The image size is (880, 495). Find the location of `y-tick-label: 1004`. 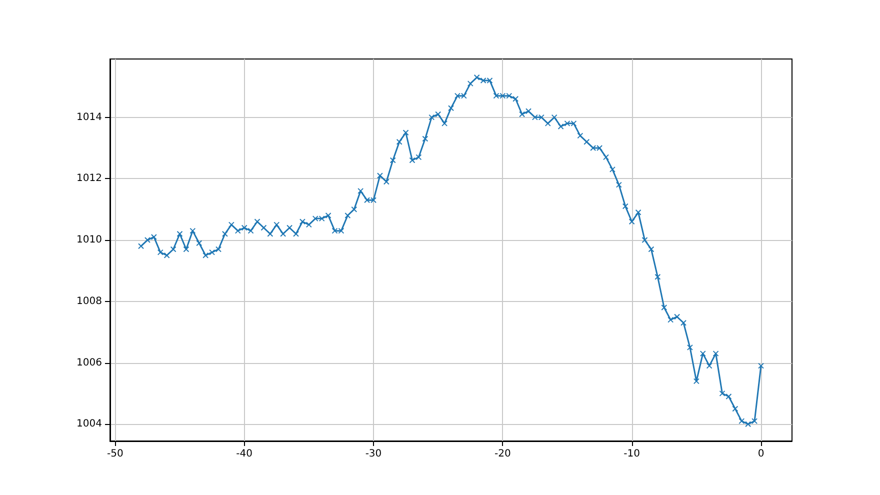

y-tick-label: 1004 is located at coordinates (89, 424).